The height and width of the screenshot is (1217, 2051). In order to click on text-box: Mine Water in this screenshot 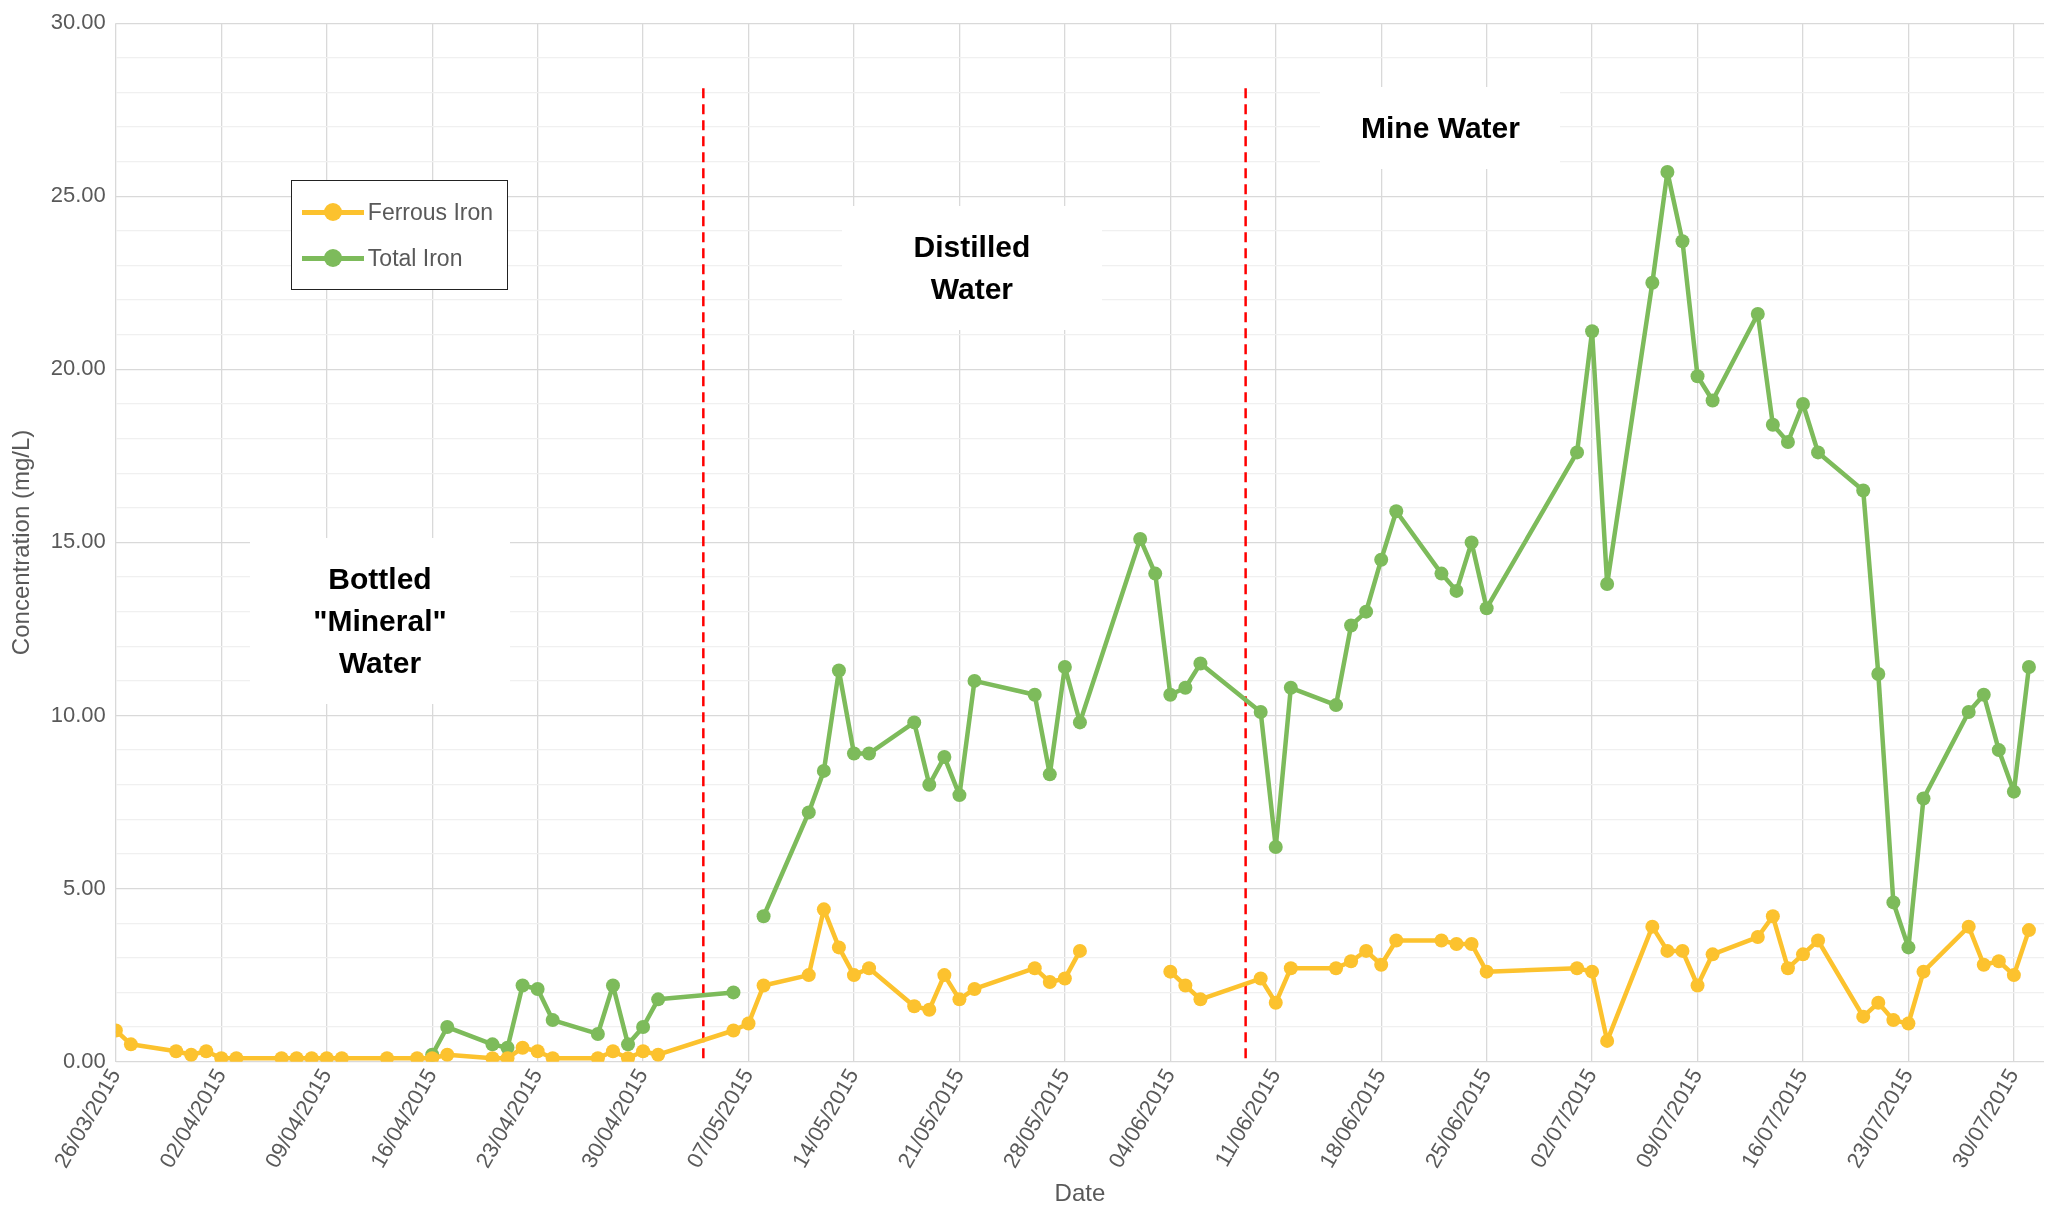, I will do `click(1440, 128)`.